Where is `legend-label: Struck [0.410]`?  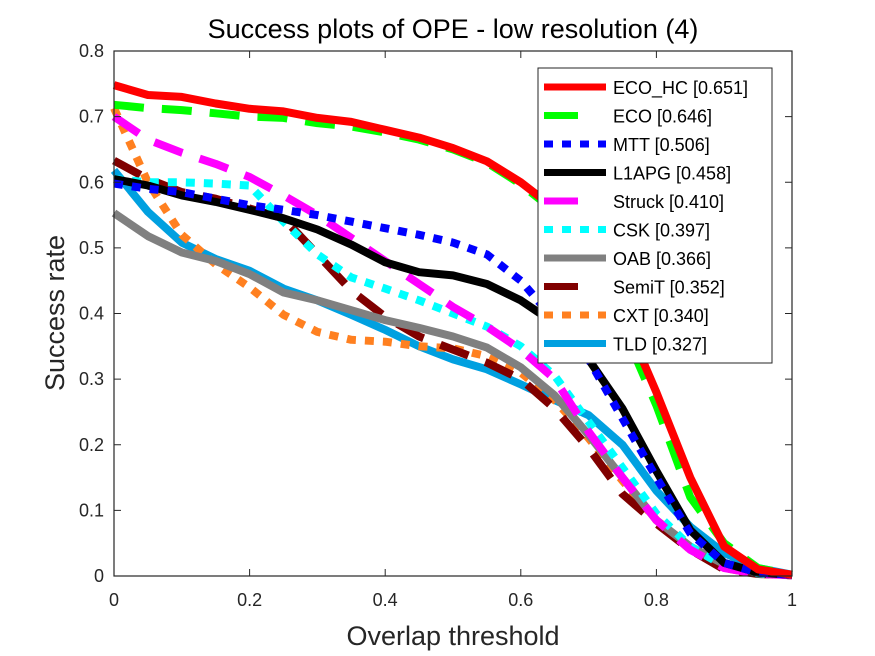
legend-label: Struck [0.410] is located at coordinates (668, 202).